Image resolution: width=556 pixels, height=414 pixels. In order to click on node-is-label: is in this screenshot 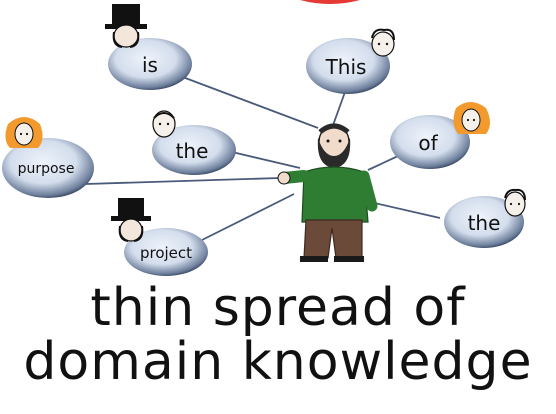, I will do `click(150, 65)`.